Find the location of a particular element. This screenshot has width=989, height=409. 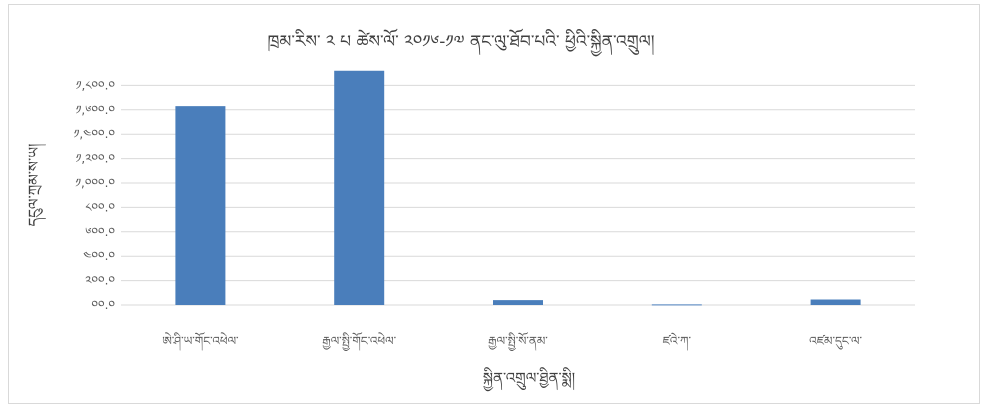

x-tick-label: ཛའེ་ཀ་ is located at coordinates (677, 341).